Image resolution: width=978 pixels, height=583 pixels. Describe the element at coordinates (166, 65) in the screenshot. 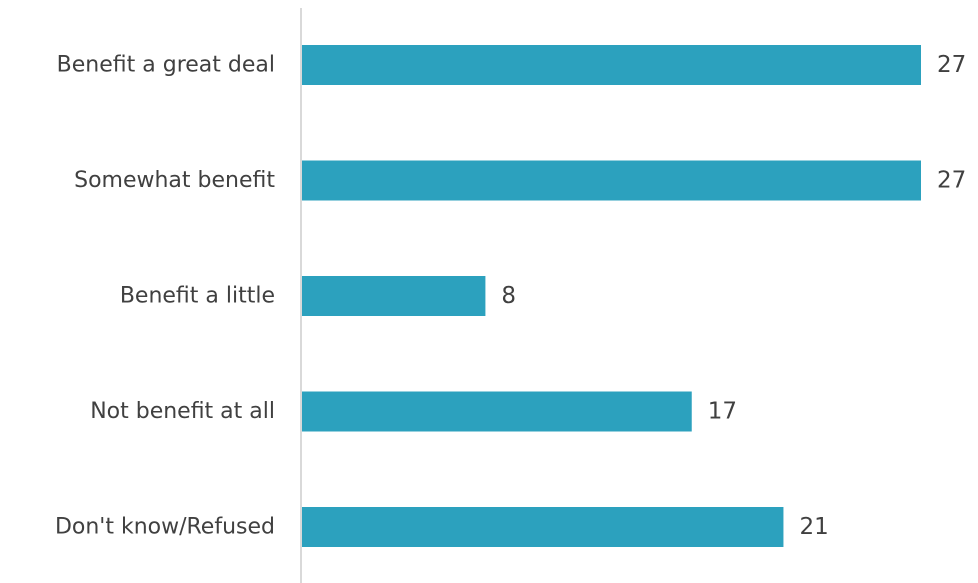

I see `category-label: Benefit a great deal` at that location.